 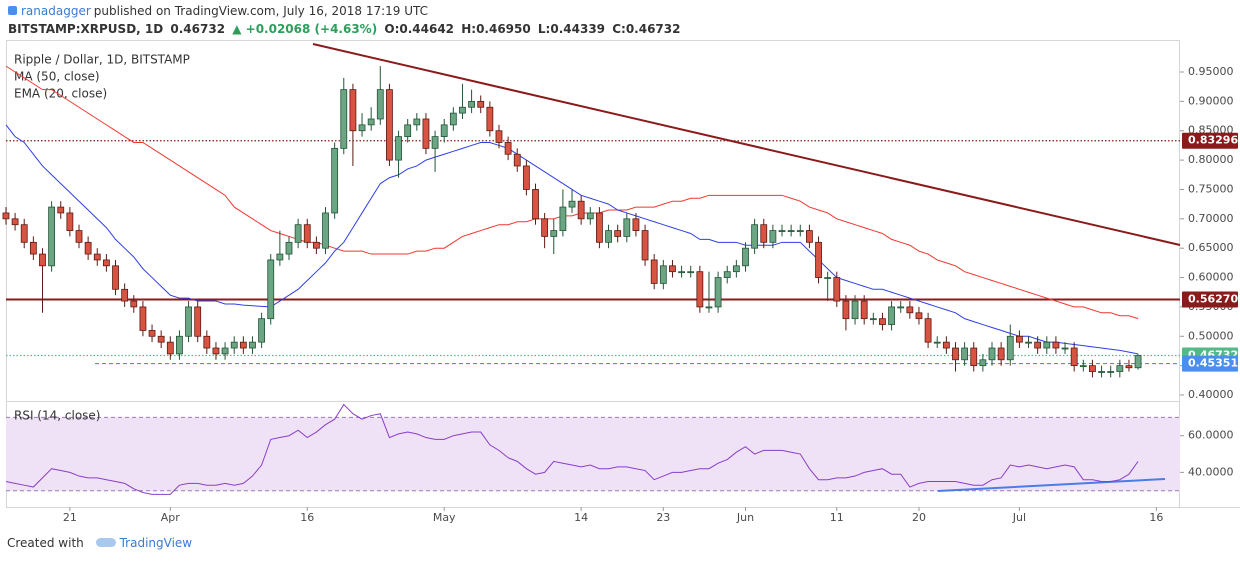 What do you see at coordinates (1211, 394) in the screenshot?
I see `y-tick-label: 0.40000` at bounding box center [1211, 394].